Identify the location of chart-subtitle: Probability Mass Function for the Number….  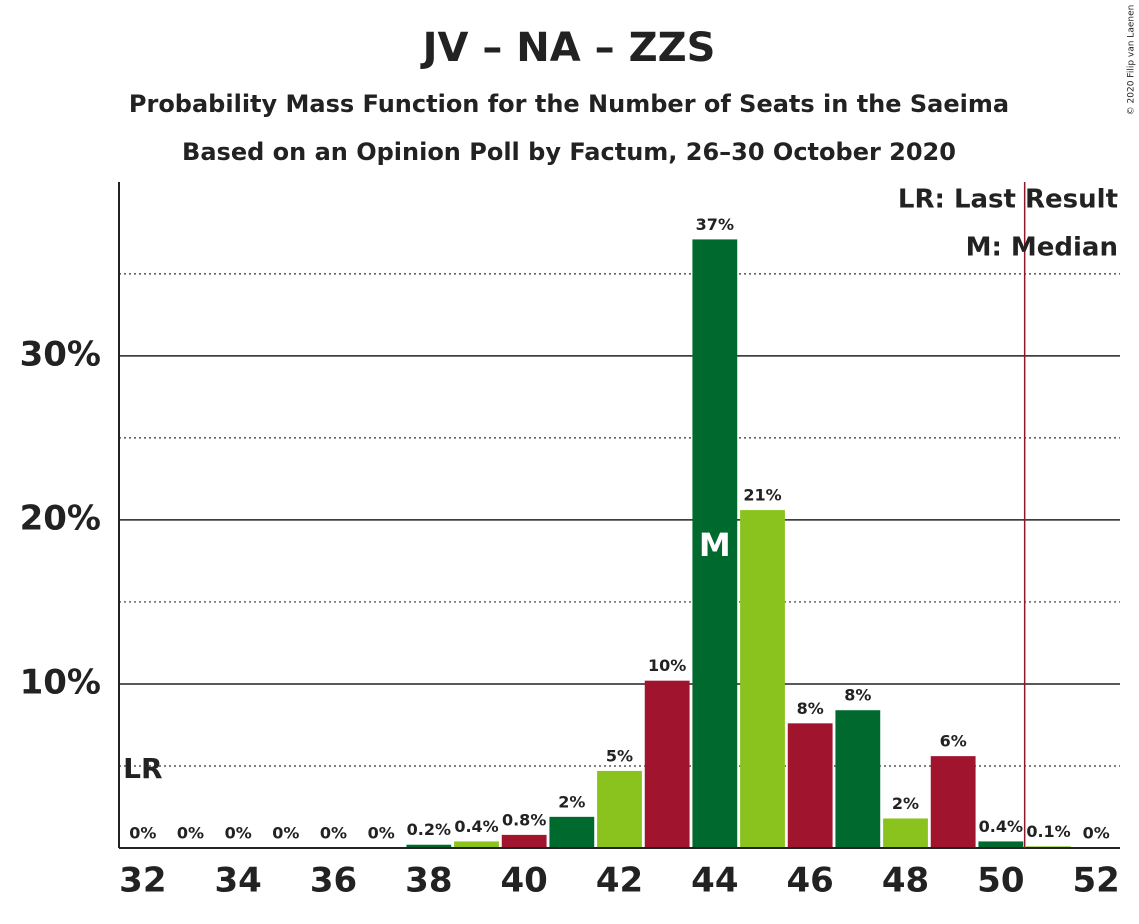
(569, 104).